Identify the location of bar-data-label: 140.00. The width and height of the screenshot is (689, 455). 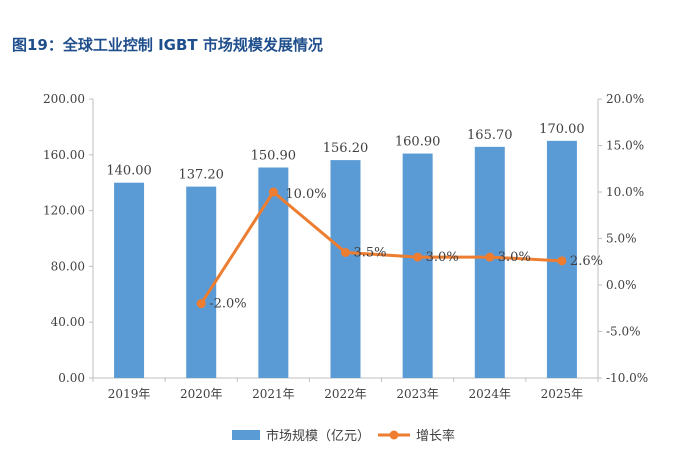
(129, 171).